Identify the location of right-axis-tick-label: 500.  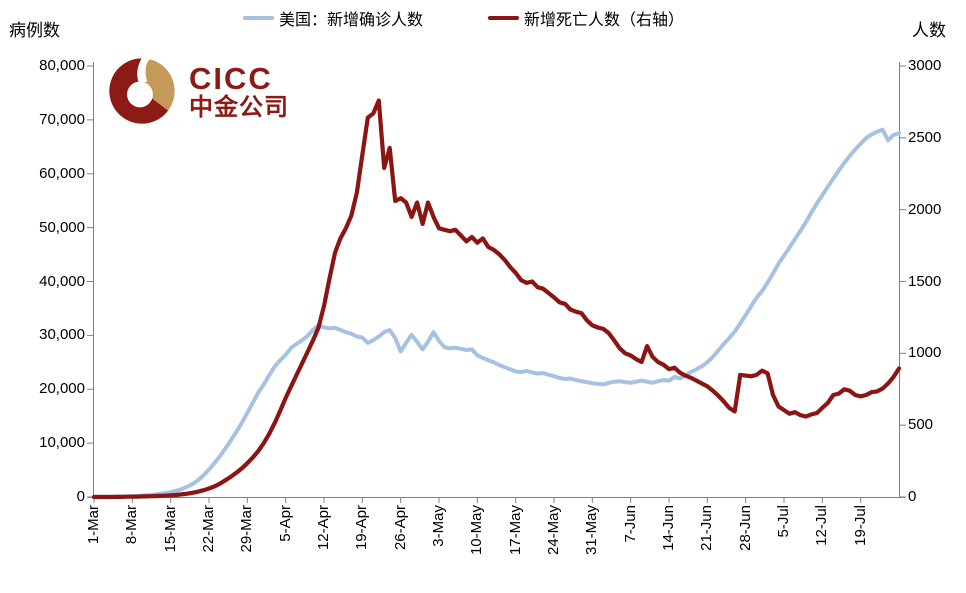
(921, 425).